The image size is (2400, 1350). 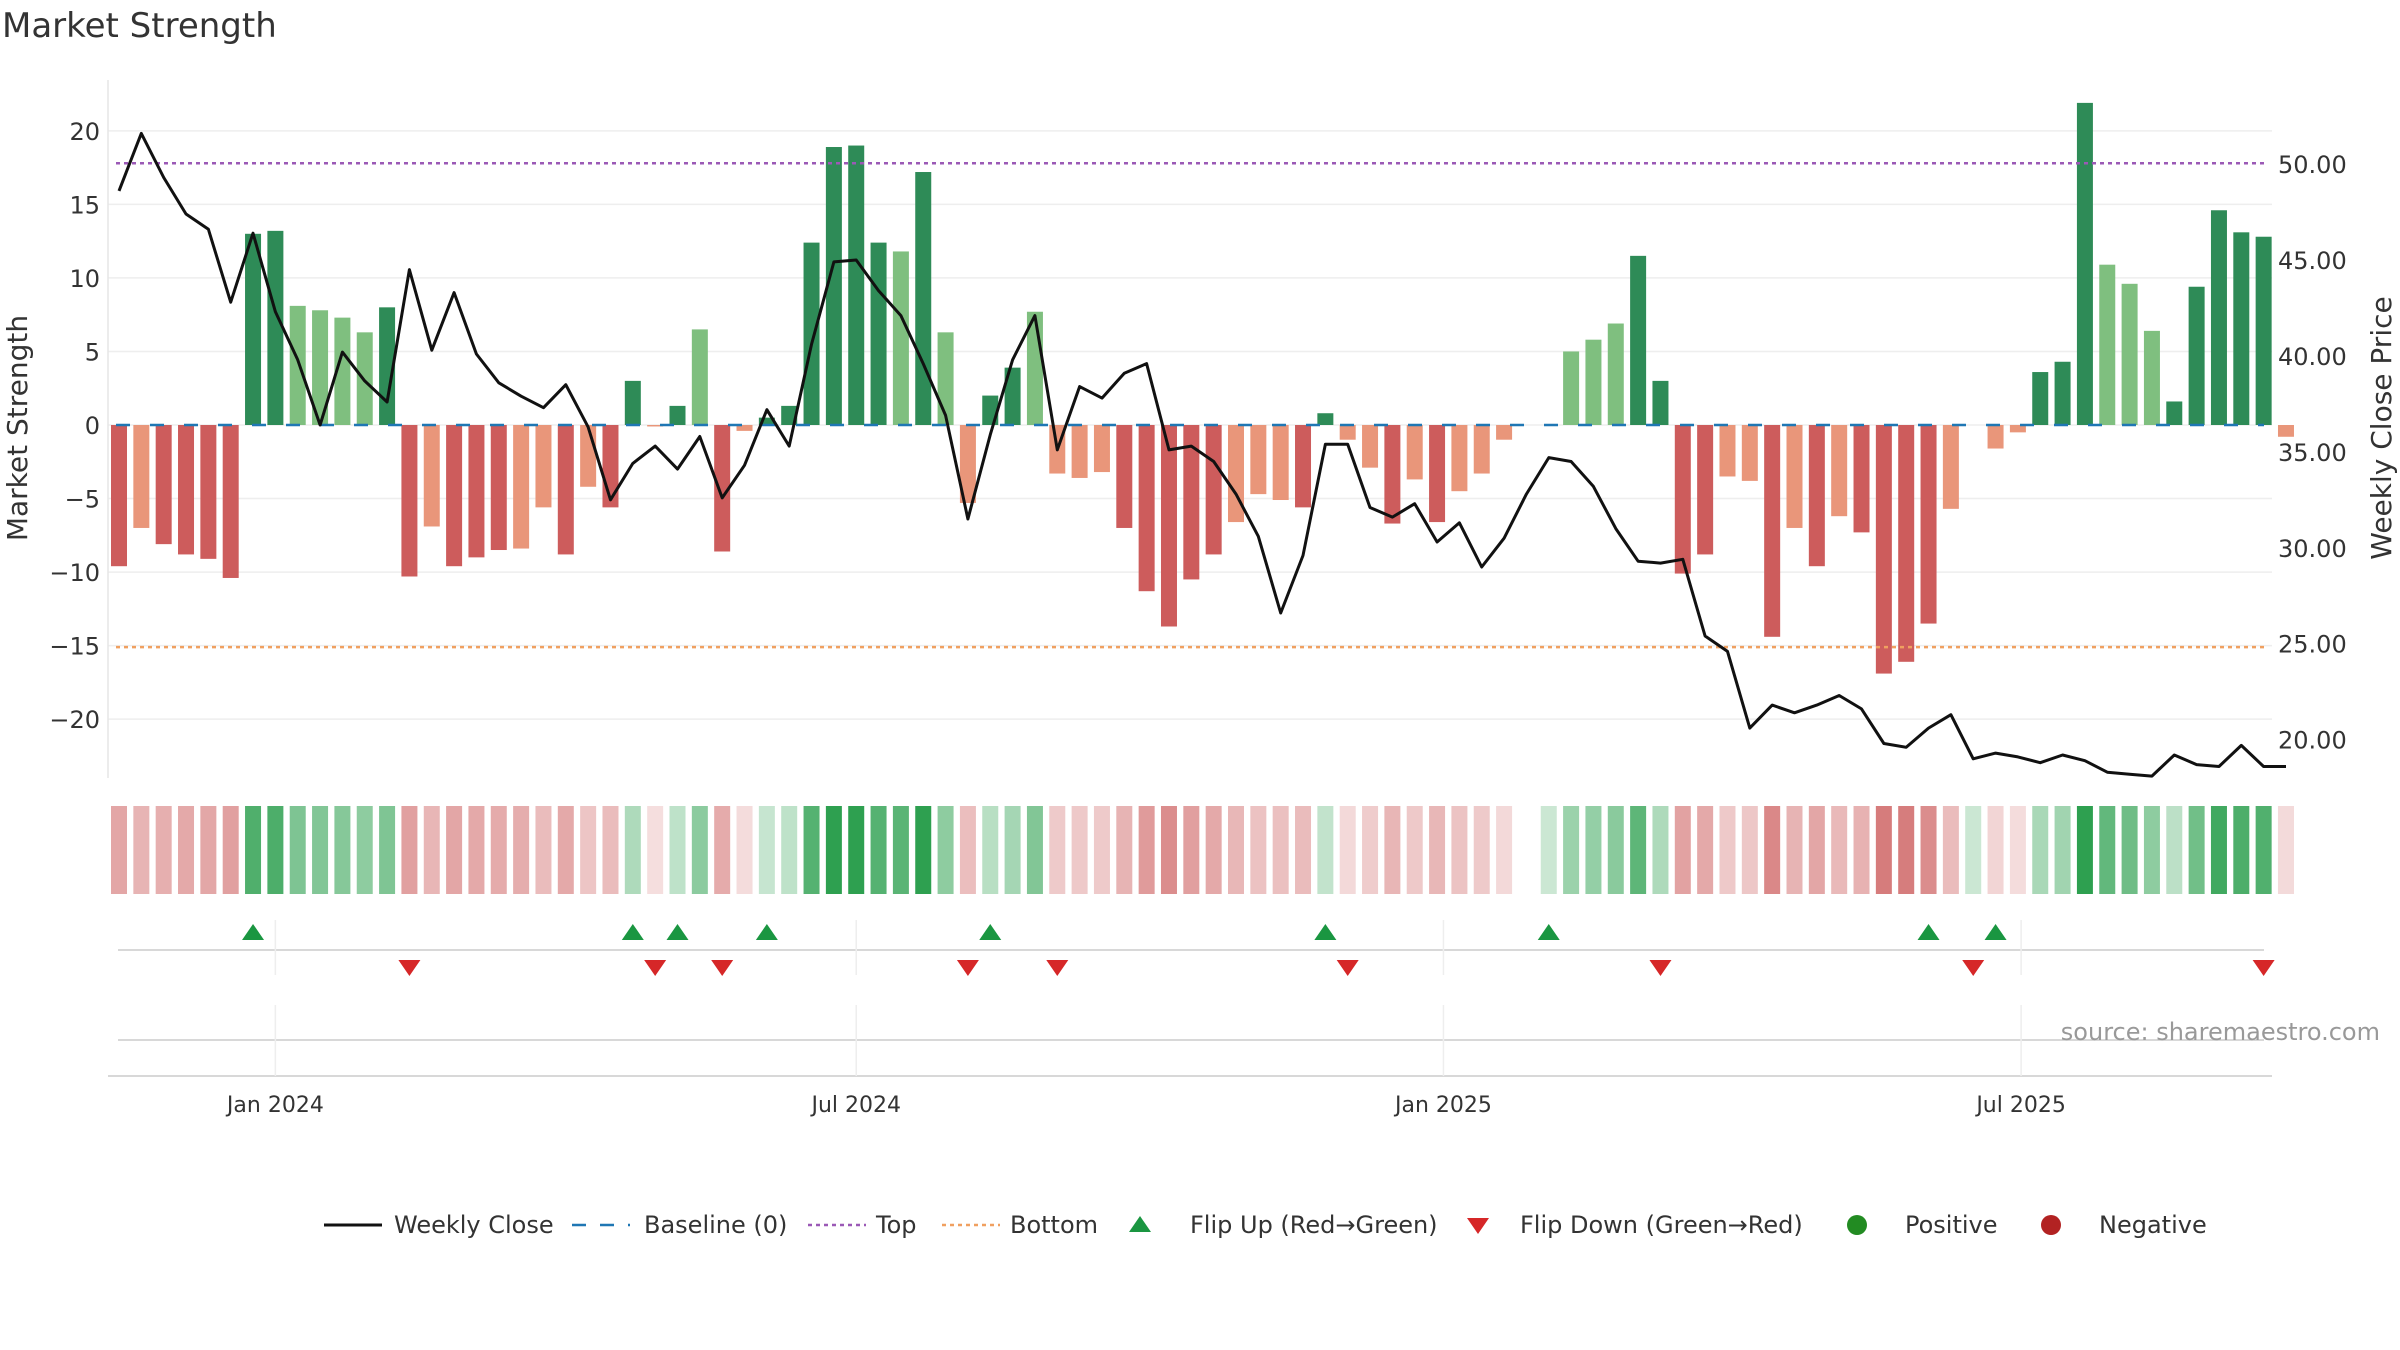 I want to click on y-tick-left-label: 15, so click(x=84, y=205).